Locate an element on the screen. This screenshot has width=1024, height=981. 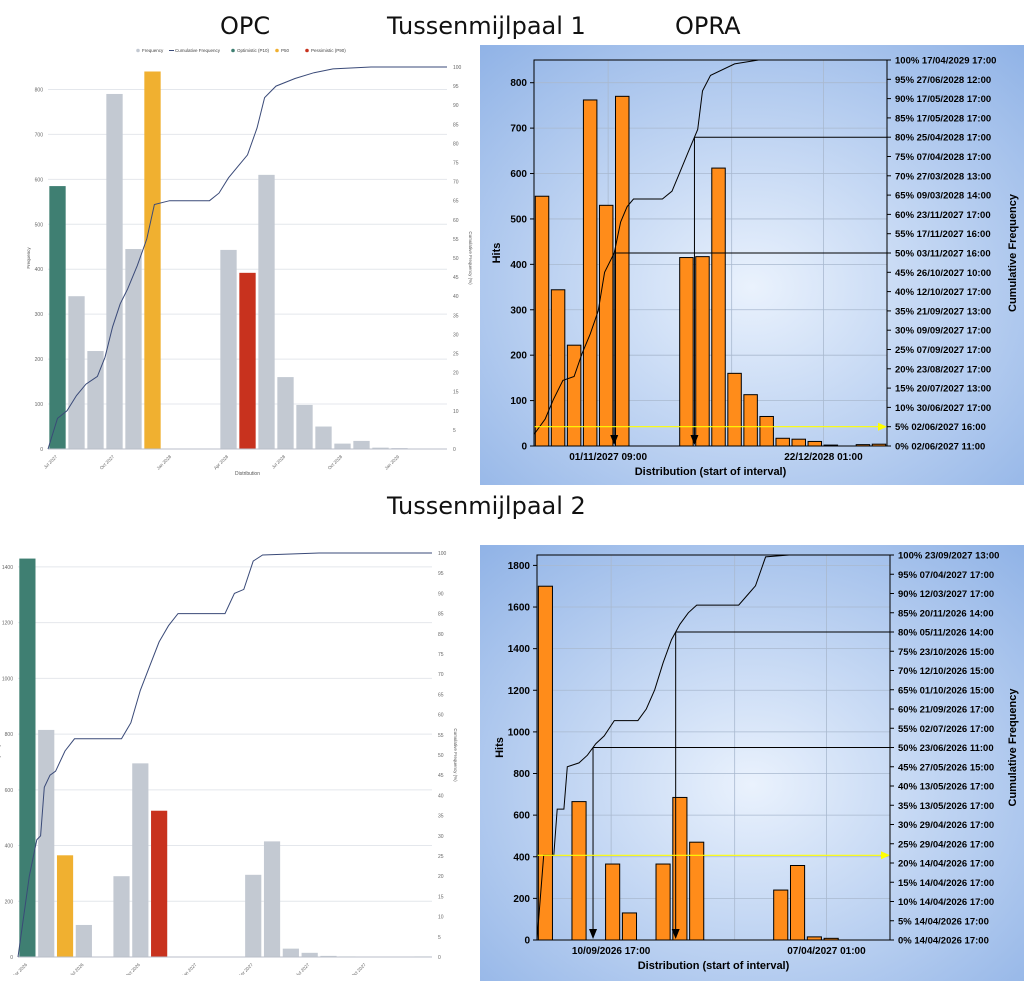
y2-tick-label: 30 is located at coordinates (456, 335).